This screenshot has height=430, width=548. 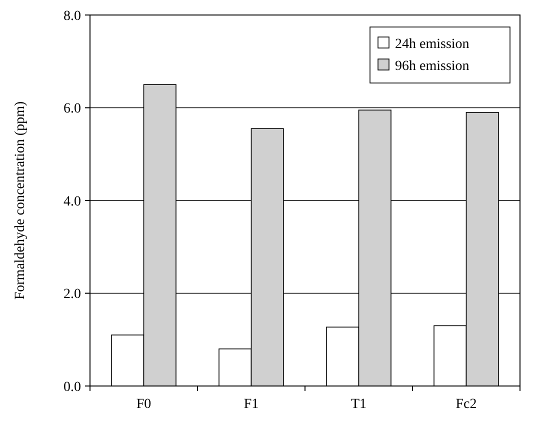 I want to click on legend-label: 24h emission, so click(x=432, y=44).